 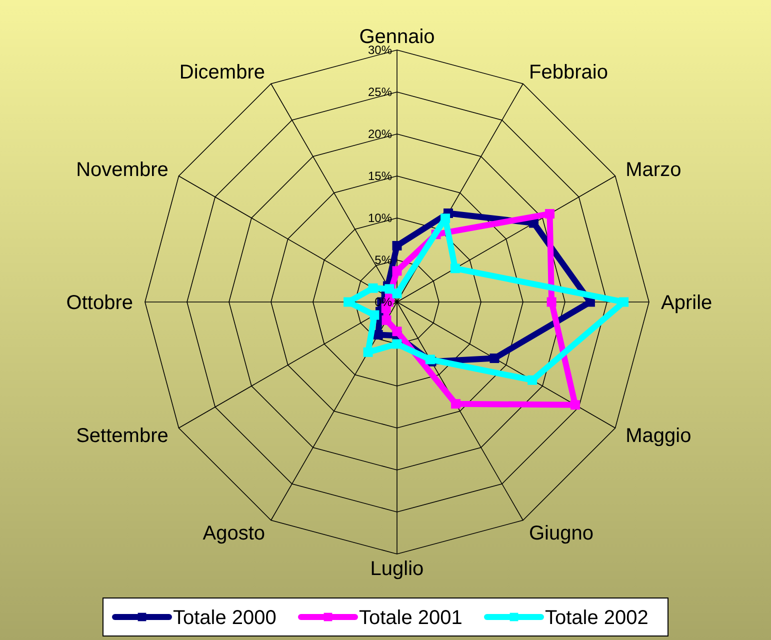 What do you see at coordinates (380, 134) in the screenshot?
I see `y-tick-label: 20%` at bounding box center [380, 134].